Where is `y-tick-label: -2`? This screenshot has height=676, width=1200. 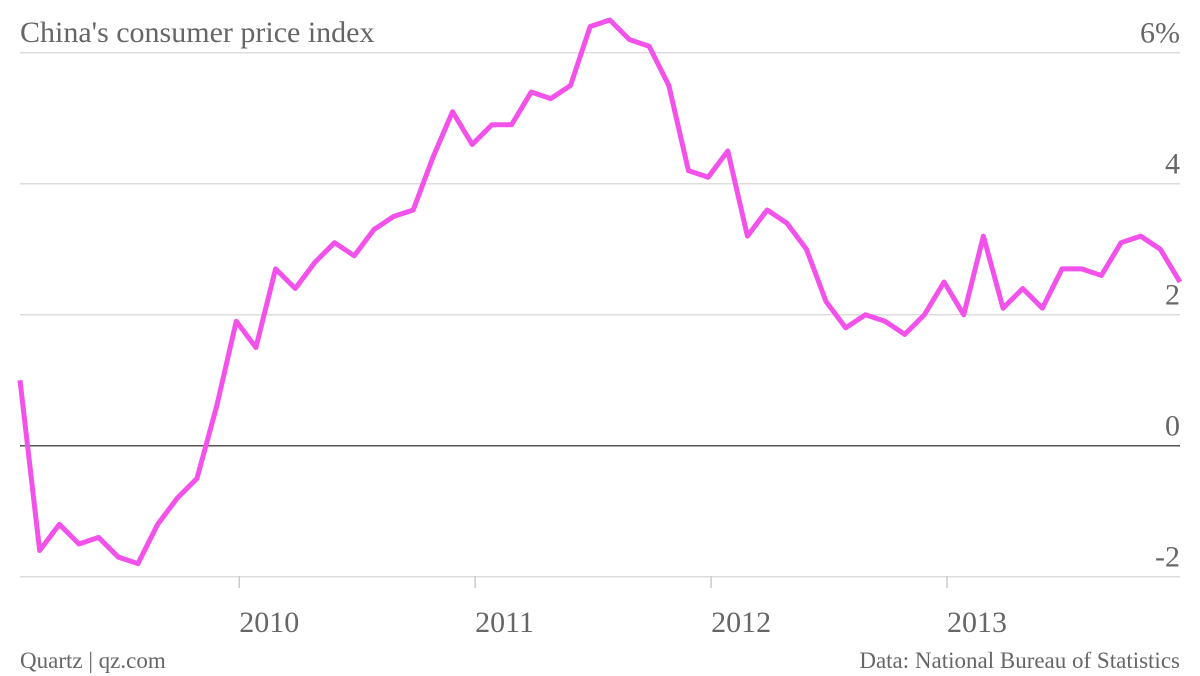 y-tick-label: -2 is located at coordinates (1167, 557).